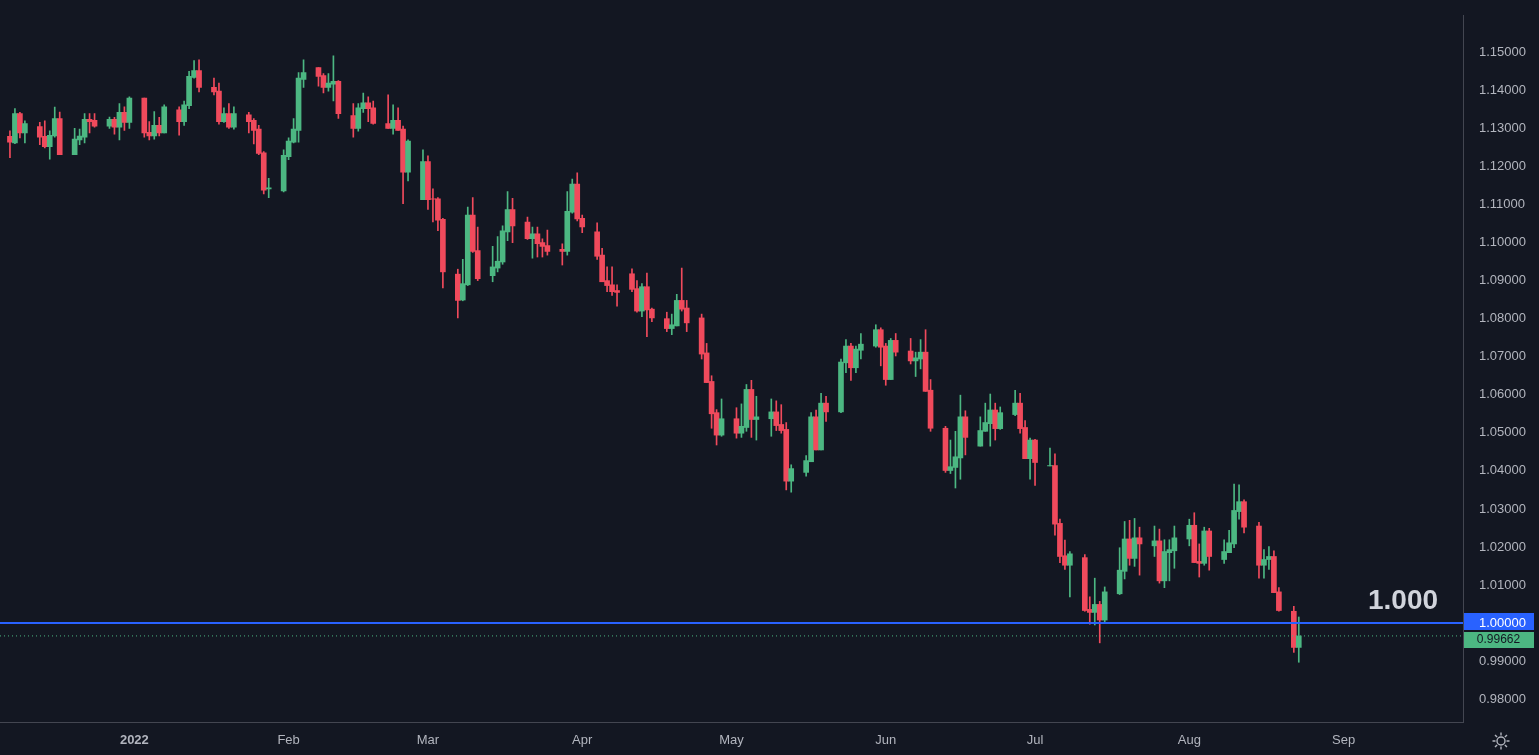 This screenshot has width=1539, height=755. What do you see at coordinates (1035, 740) in the screenshot?
I see `x-tick-label: Jul` at bounding box center [1035, 740].